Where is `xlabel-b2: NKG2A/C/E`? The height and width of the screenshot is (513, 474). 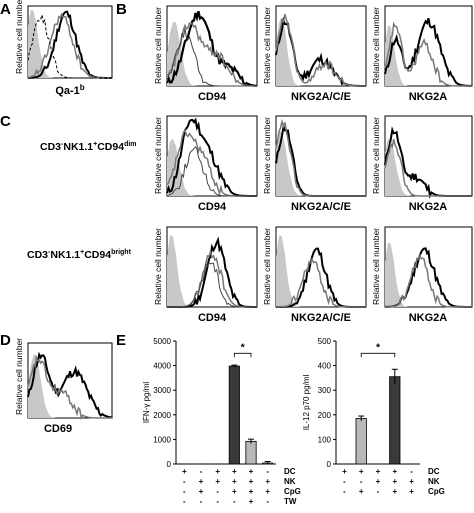 xlabel-b2: NKG2A/C/E is located at coordinates (321, 97).